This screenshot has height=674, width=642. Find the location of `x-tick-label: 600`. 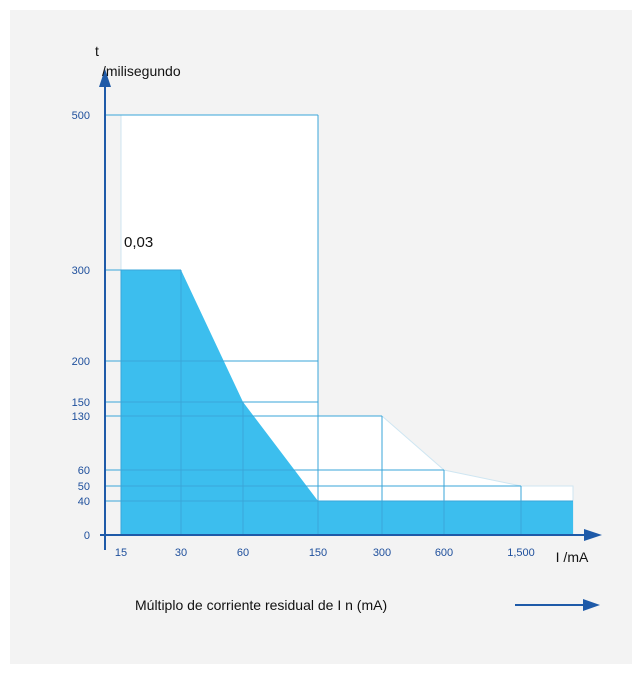

x-tick-label: 600 is located at coordinates (444, 553).